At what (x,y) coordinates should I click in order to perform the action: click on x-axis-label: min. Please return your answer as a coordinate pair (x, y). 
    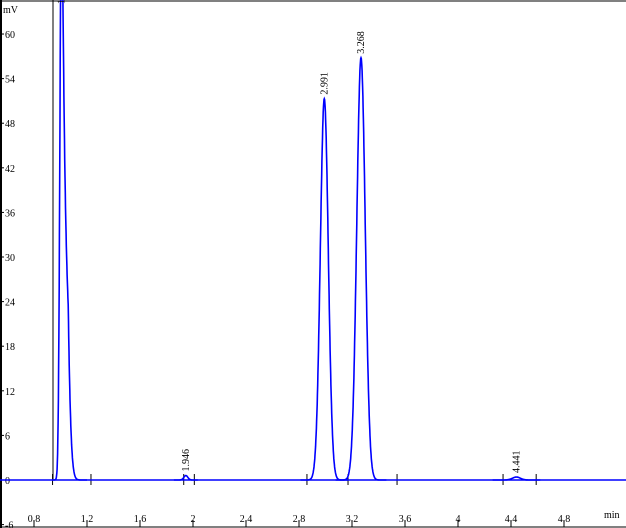
    Looking at the image, I should click on (612, 515).